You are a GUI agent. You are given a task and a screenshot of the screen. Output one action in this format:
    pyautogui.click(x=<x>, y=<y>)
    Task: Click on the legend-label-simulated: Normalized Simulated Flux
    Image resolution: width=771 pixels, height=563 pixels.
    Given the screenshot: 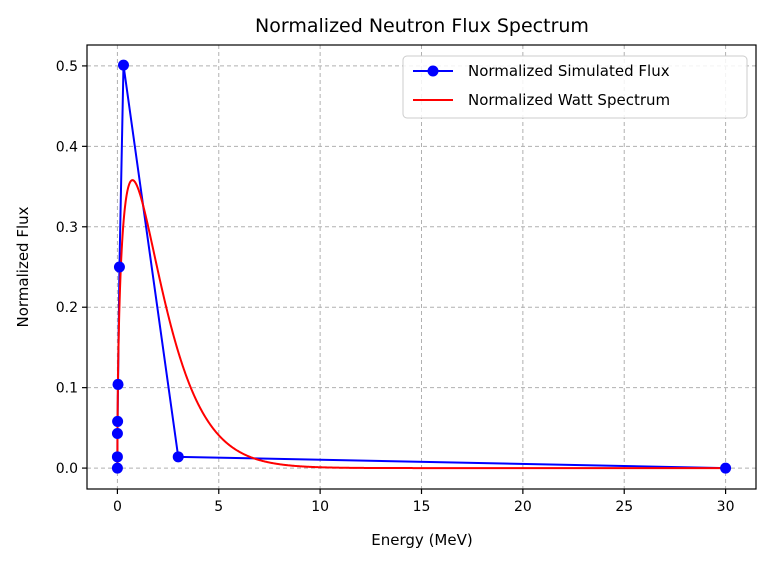 What is the action you would take?
    pyautogui.click(x=569, y=71)
    